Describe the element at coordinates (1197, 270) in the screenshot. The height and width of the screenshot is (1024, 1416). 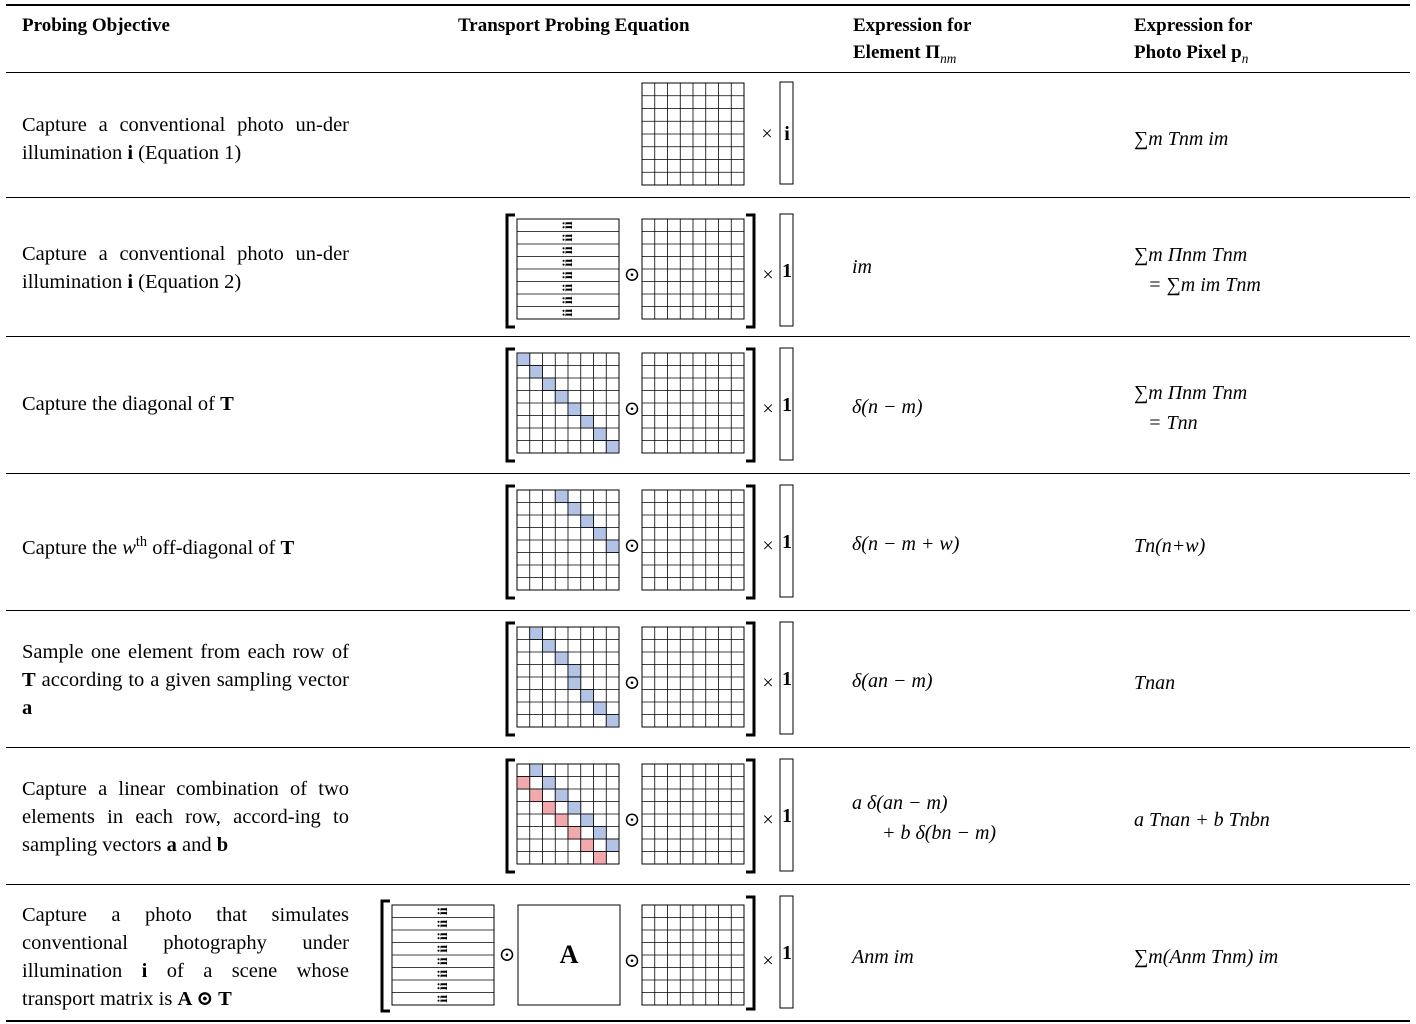
I see `pixel-expression-row-2: ∑m Πnm Tnm = ∑m im Tnm` at that location.